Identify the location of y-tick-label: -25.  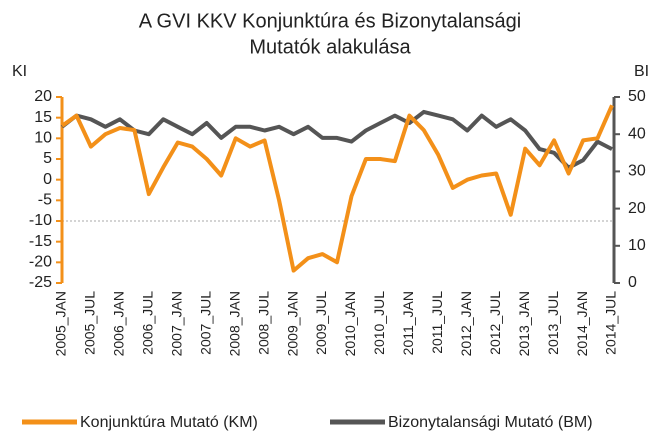
(40, 282).